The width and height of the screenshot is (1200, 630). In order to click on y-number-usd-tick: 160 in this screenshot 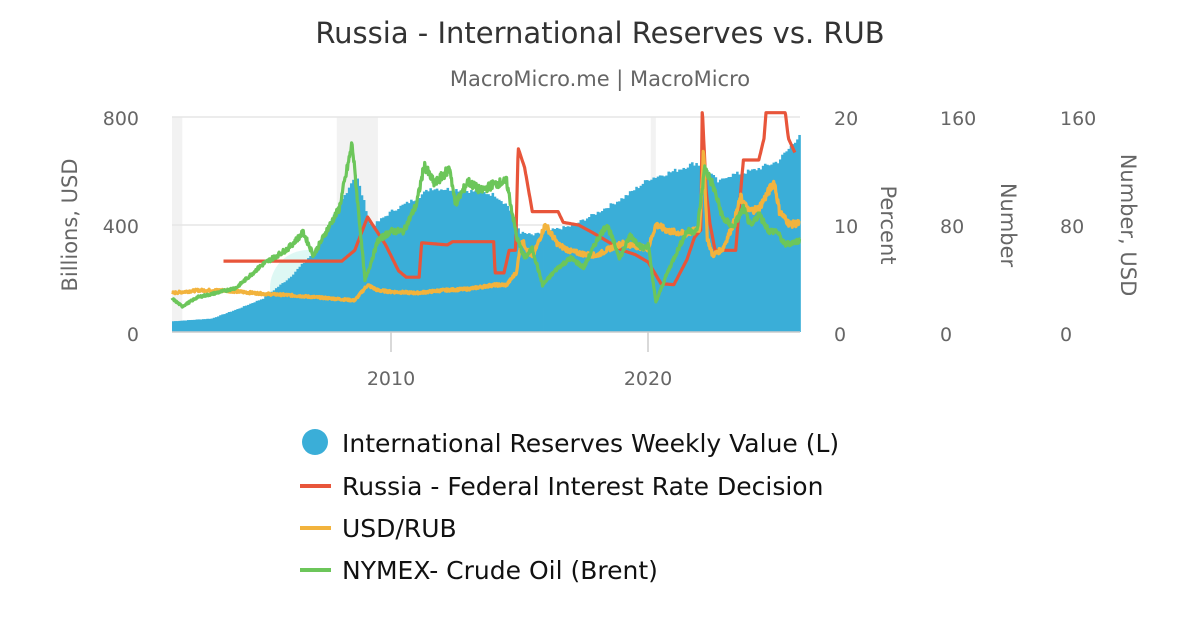, I will do `click(1078, 119)`.